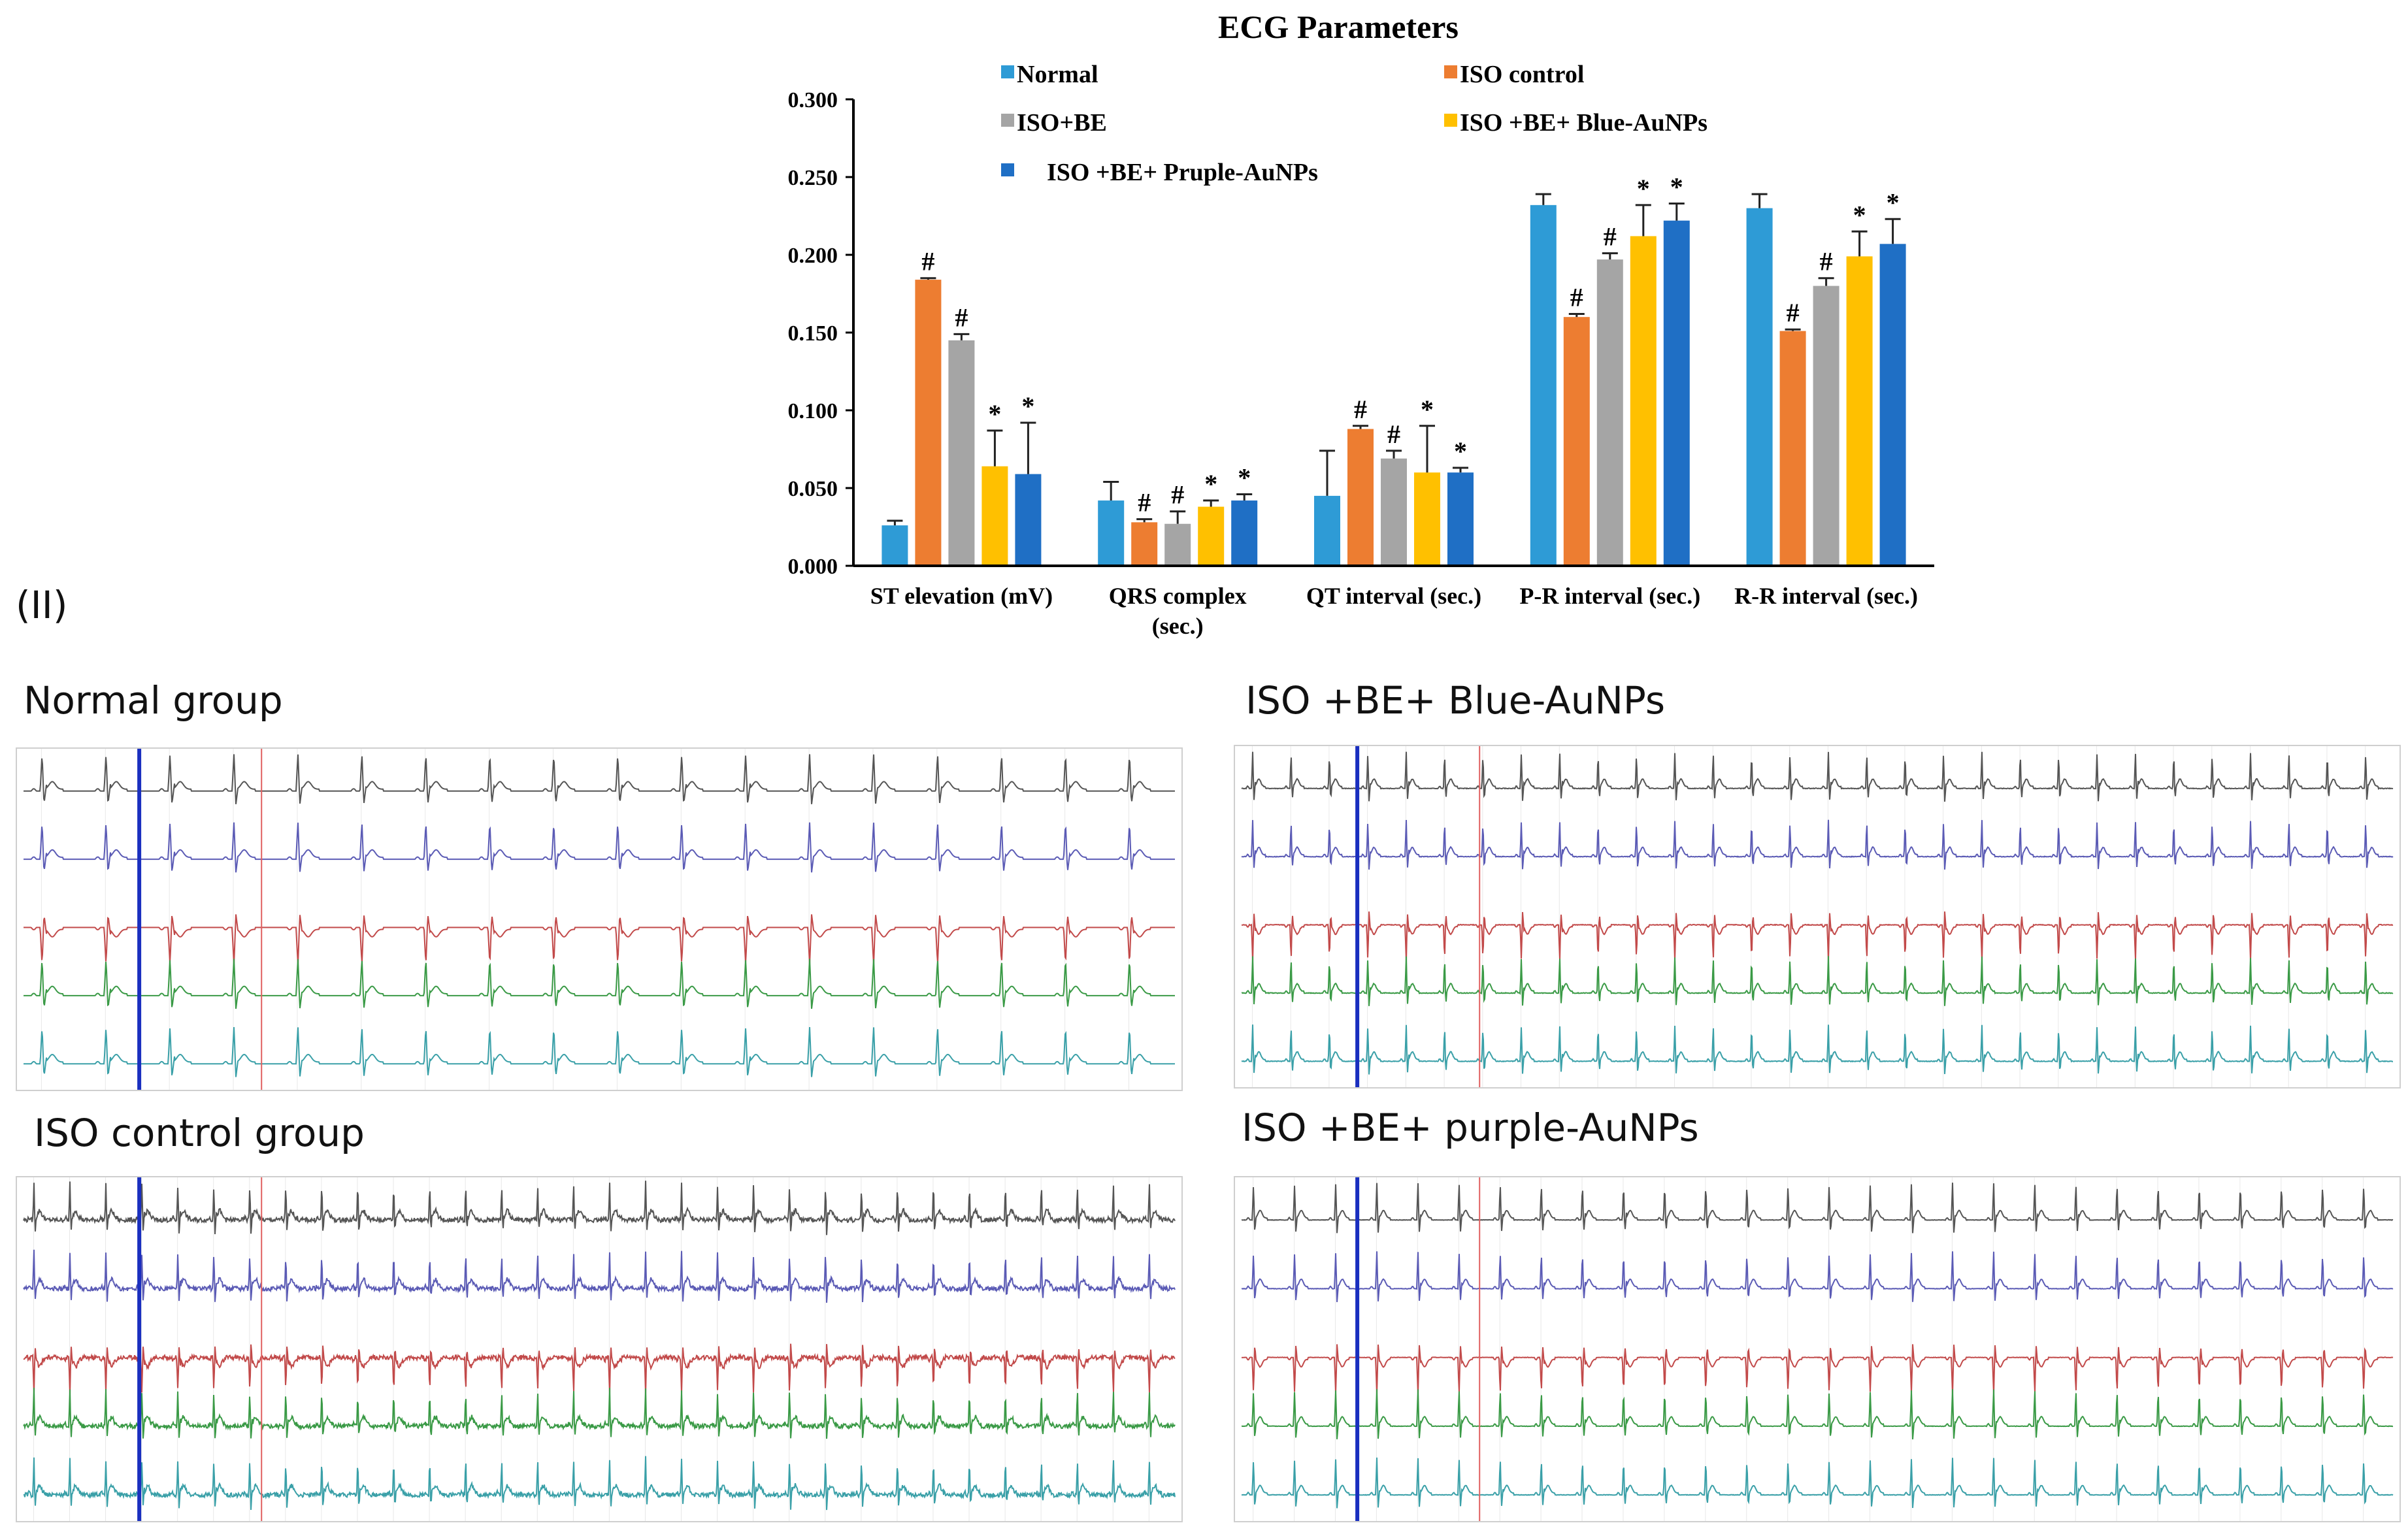 This screenshot has height=1538, width=2408. What do you see at coordinates (962, 596) in the screenshot?
I see `x-category-label: ST elevation (mV)` at bounding box center [962, 596].